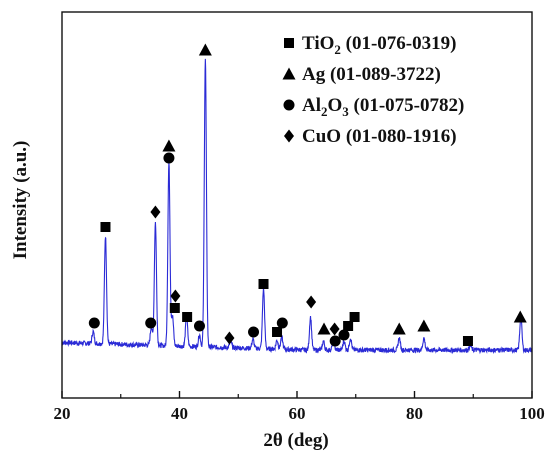  What do you see at coordinates (295, 440) in the screenshot?
I see `x-axis-title: 2θ (deg)` at bounding box center [295, 440].